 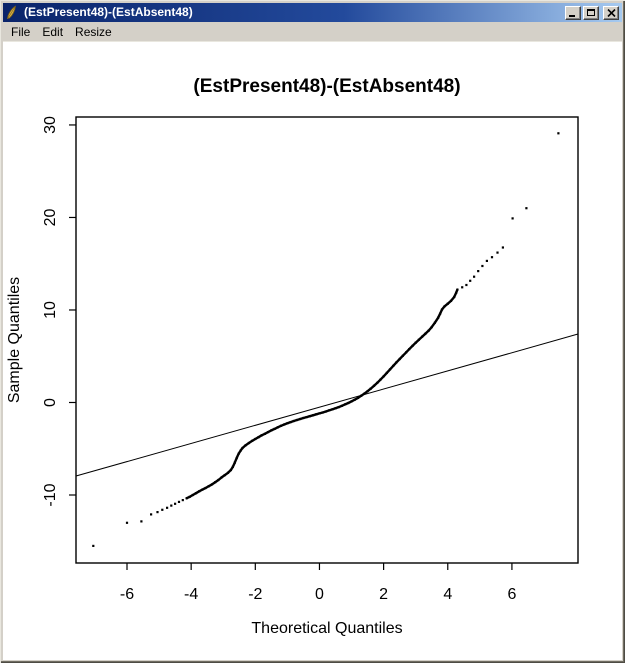 I want to click on maximize-icon, so click(x=591, y=12).